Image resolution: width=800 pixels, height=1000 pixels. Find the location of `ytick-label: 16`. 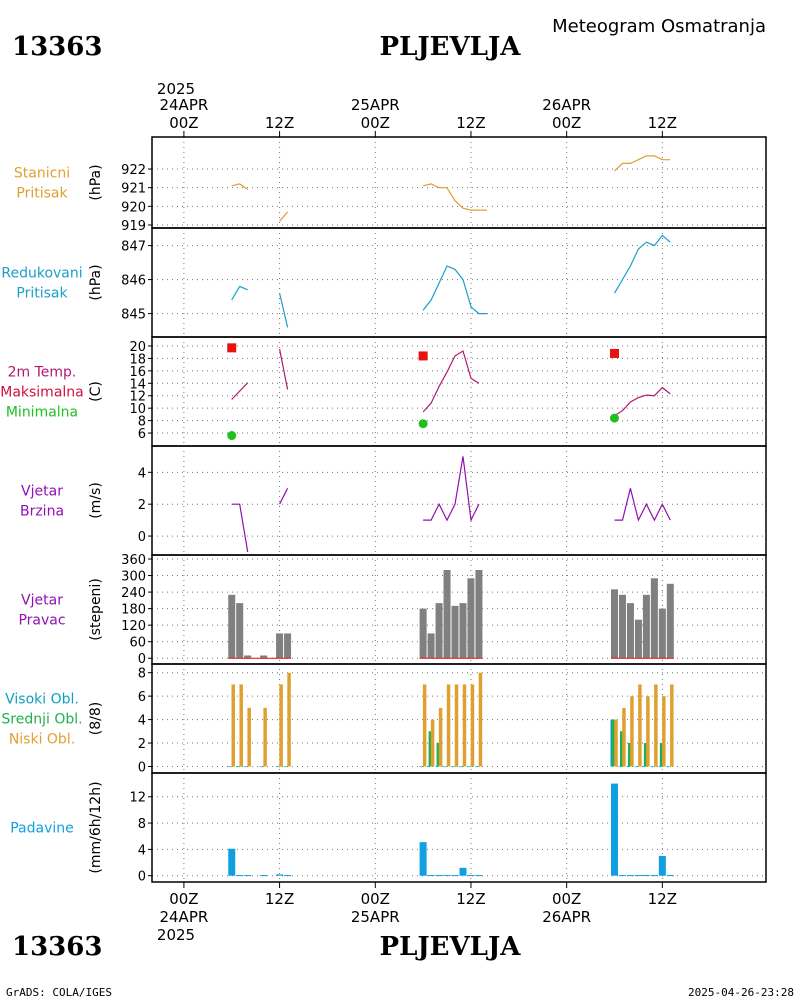

ytick-label: 16 is located at coordinates (137, 372).